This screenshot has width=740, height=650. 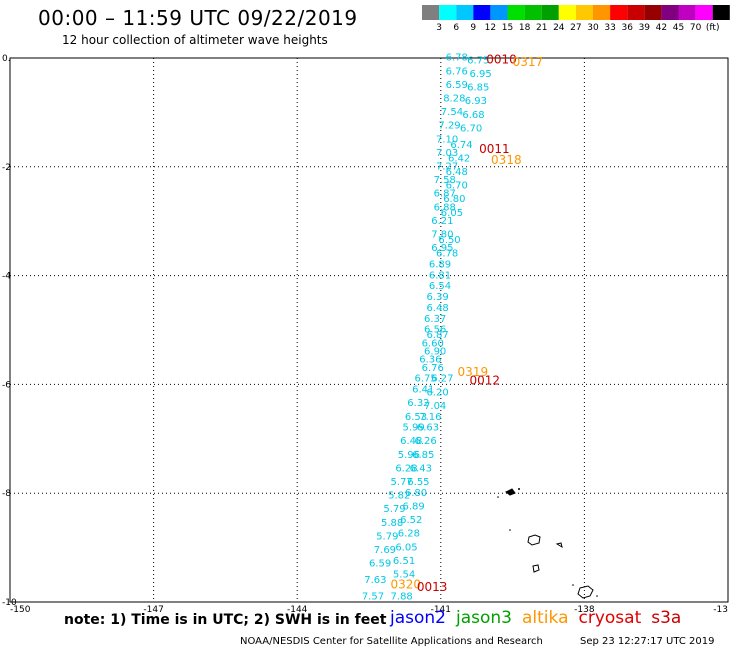 I want to click on wave-height-label: 5.77, so click(x=402, y=482).